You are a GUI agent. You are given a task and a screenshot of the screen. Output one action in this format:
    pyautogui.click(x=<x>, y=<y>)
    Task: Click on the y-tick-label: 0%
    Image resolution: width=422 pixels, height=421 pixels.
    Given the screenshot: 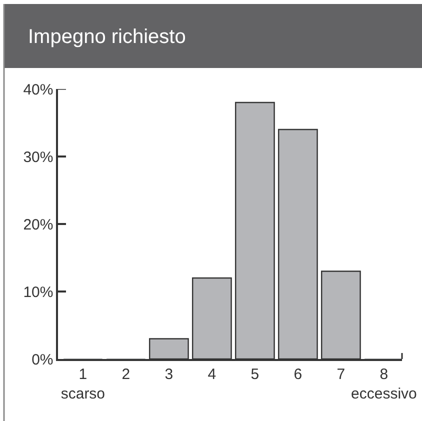 What is the action you would take?
    pyautogui.click(x=43, y=359)
    